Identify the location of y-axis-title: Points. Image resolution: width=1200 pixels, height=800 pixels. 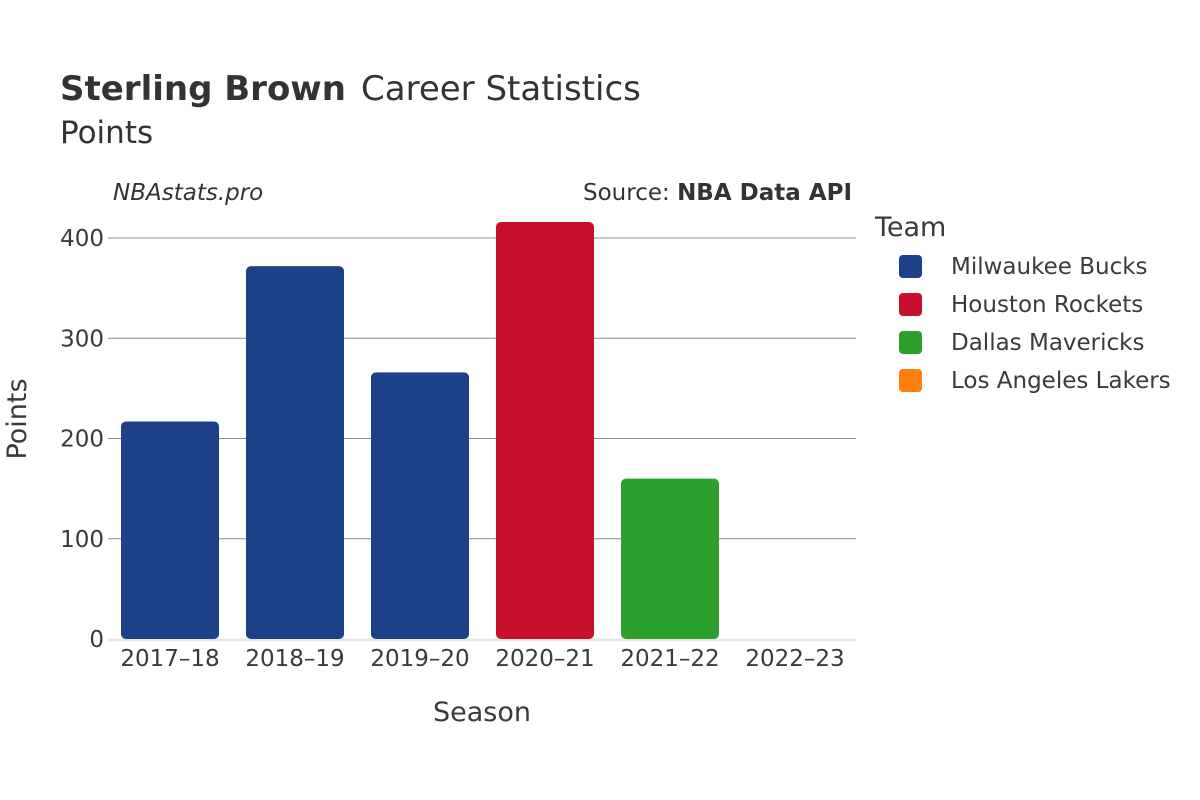
(17, 418).